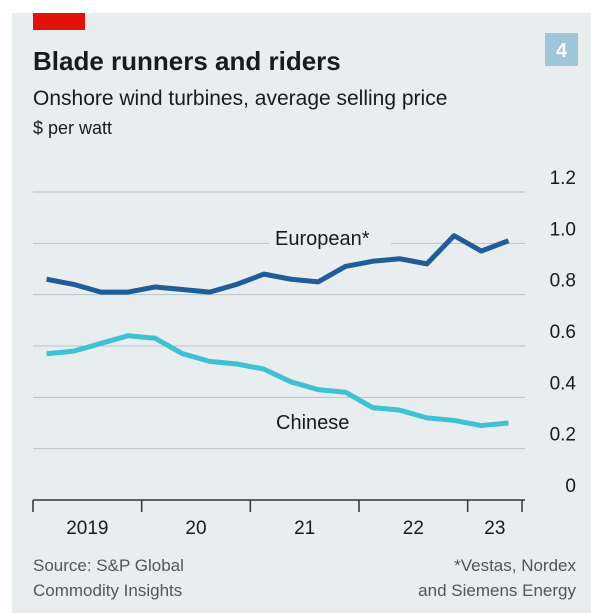 The height and width of the screenshot is (613, 591). Describe the element at coordinates (563, 383) in the screenshot. I see `y-tick-label: 0.4` at that location.